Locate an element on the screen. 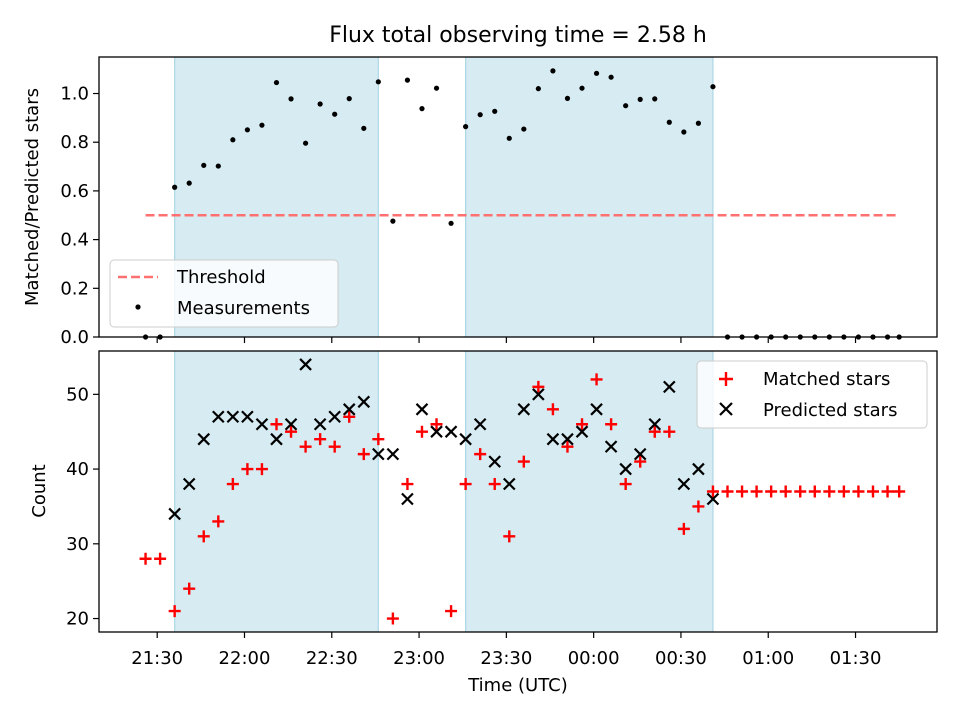 The width and height of the screenshot is (960, 720). bottom-y-axis: 20 30 40 50 is located at coordinates (82, 507).